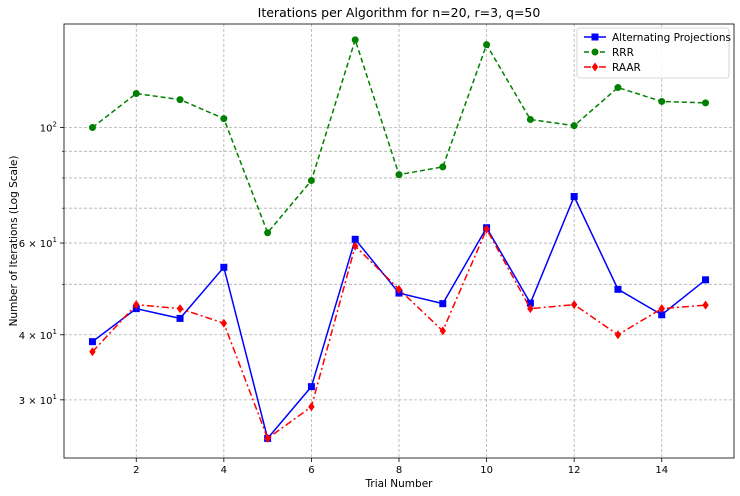  I want to click on x-tick-label: 2, so click(136, 470).